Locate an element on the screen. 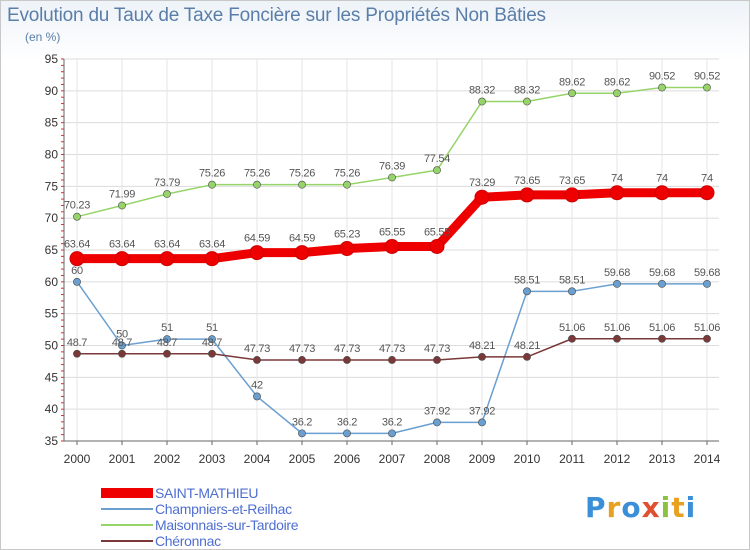 Image resolution: width=750 pixels, height=550 pixels. y-tick-label: 65 is located at coordinates (52, 250).